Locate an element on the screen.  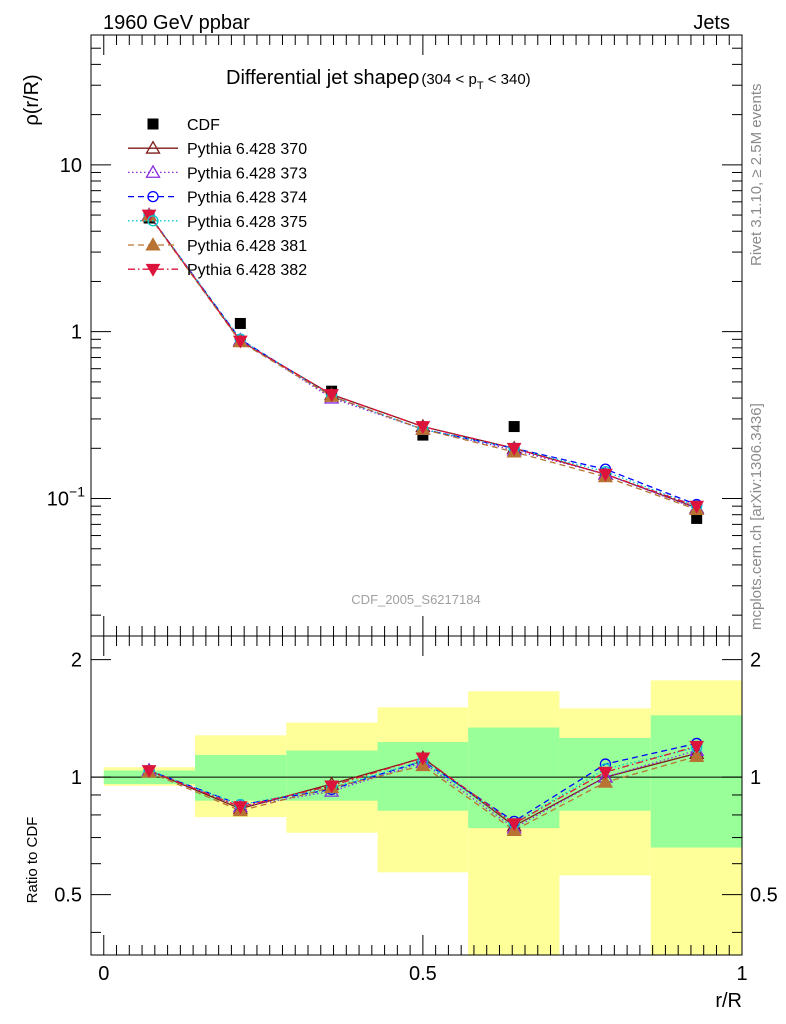
analysis-watermark: CDF_2005_S6217184 is located at coordinates (415, 599).